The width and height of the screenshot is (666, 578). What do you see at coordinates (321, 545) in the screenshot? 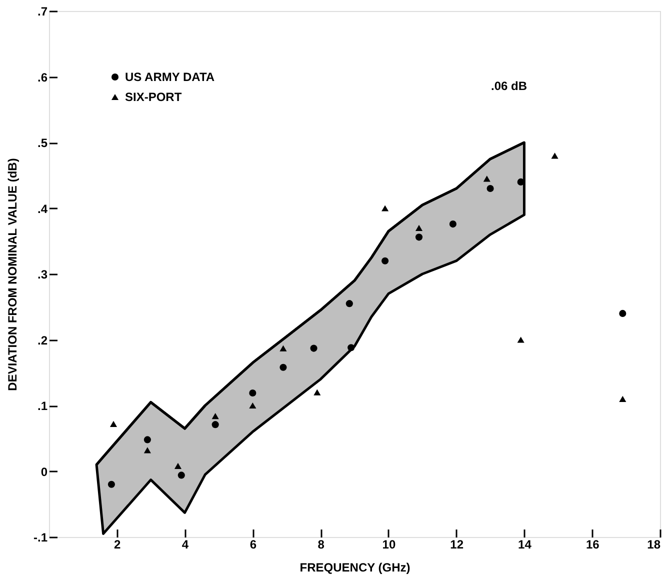
I see `x-tick-label: 8` at bounding box center [321, 545].